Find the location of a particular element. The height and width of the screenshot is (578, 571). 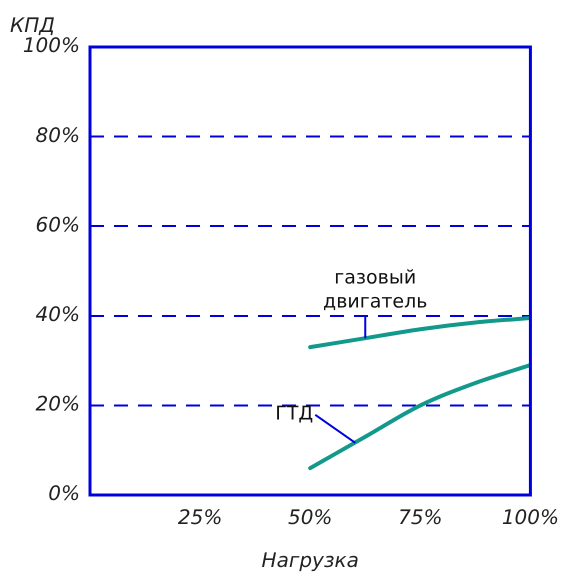

x-tick-label: 50% is located at coordinates (310, 517).